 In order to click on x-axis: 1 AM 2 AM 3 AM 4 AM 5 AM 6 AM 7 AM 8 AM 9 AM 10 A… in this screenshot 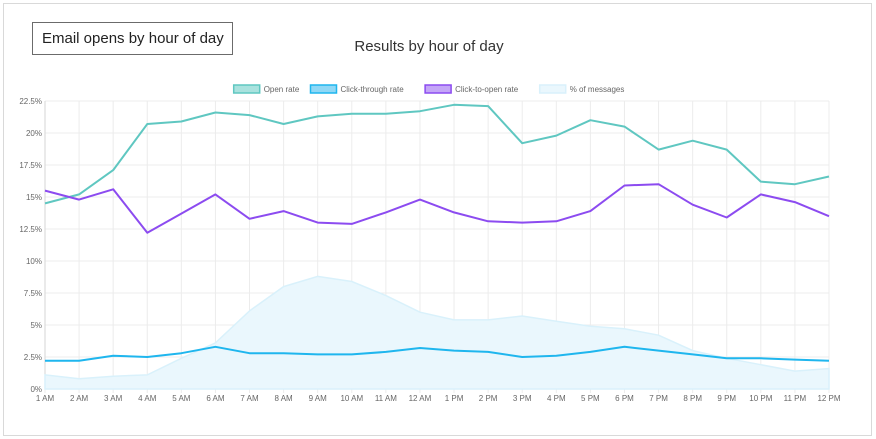, I will do `click(438, 398)`.